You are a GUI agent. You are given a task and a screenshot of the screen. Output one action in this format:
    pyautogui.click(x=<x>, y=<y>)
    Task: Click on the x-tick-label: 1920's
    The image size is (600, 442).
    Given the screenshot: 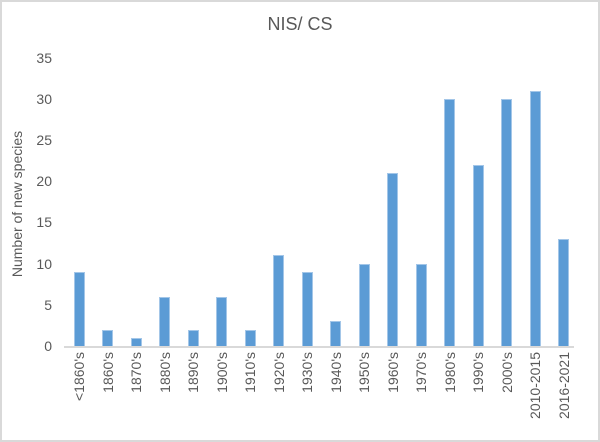 What is the action you would take?
    pyautogui.click(x=278, y=372)
    